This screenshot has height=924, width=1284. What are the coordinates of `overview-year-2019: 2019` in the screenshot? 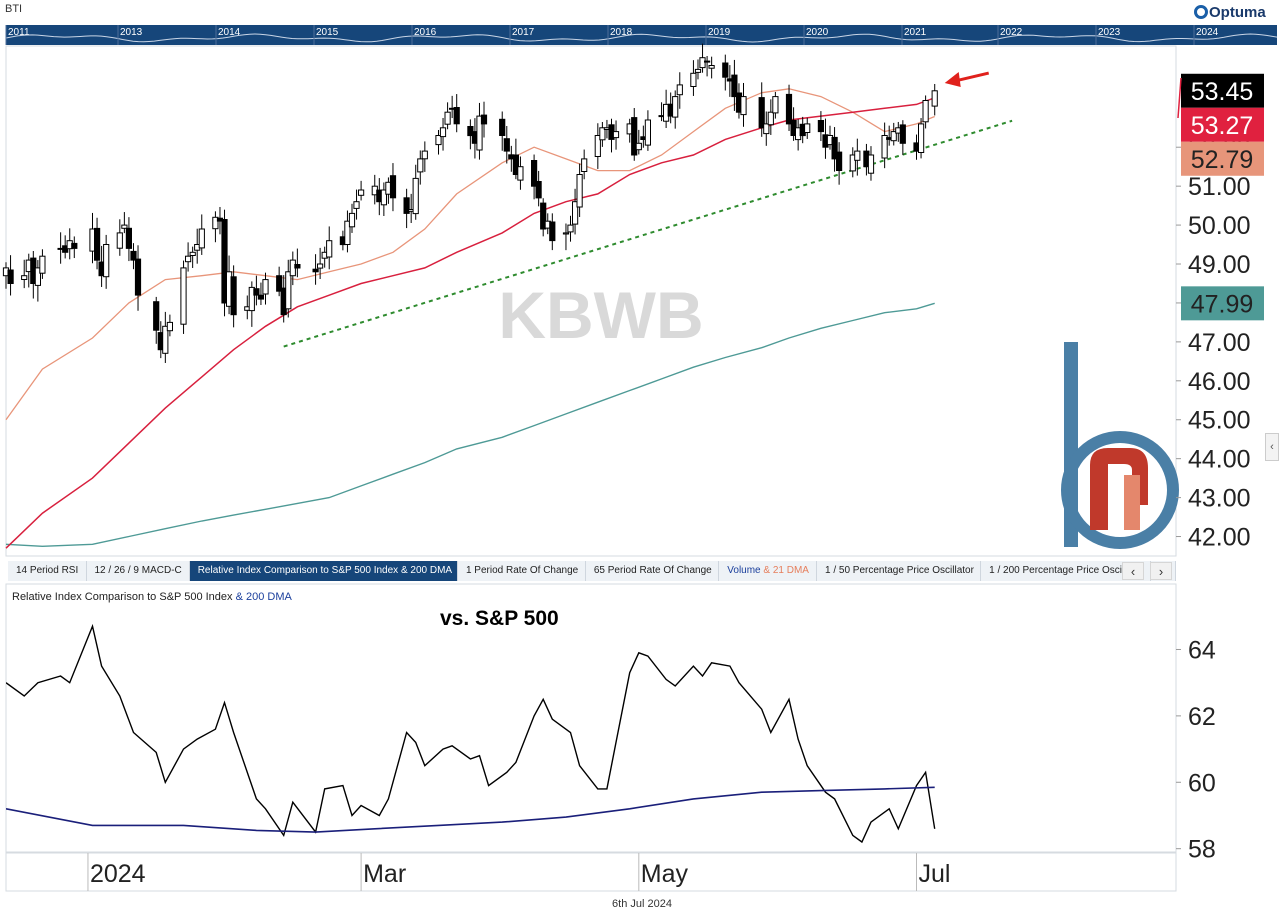 It's located at (718, 35).